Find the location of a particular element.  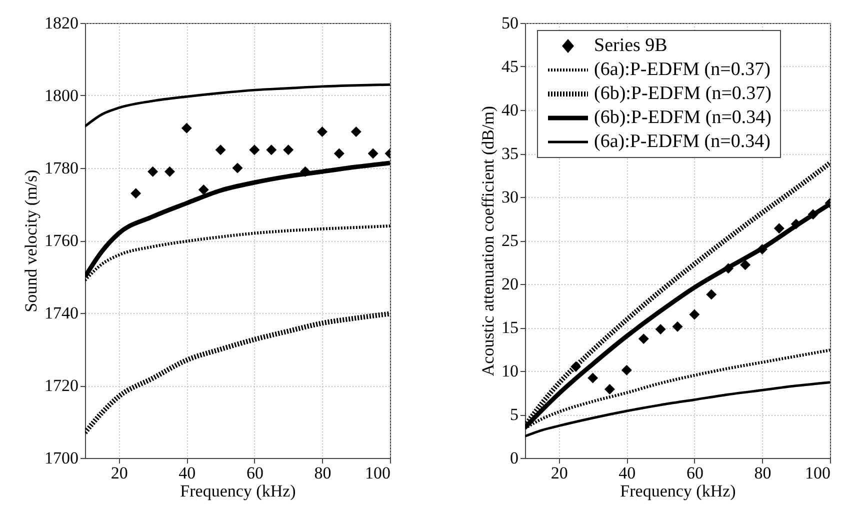

y-tick-label: 1740 is located at coordinates (61, 313).